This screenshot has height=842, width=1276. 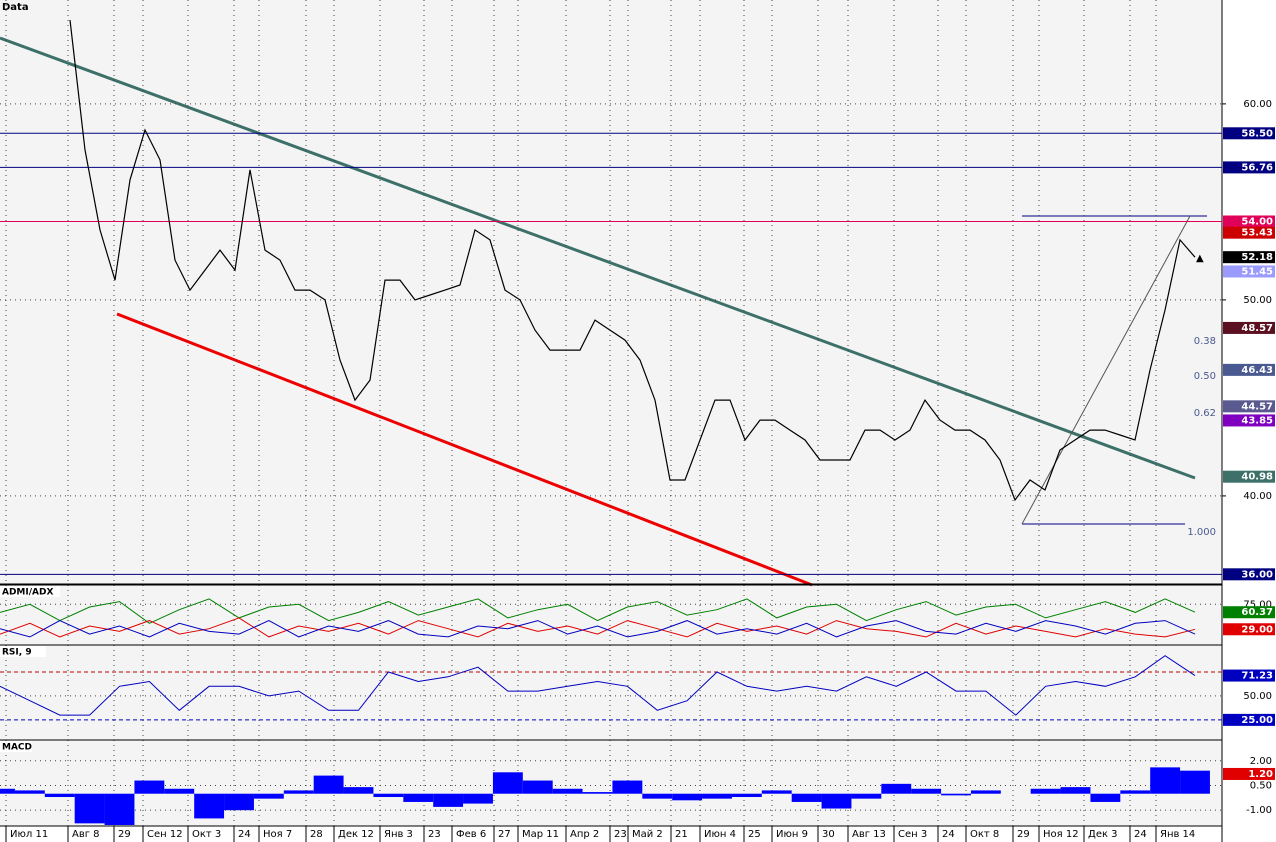 I want to click on x-tick-label: Окт 3, so click(x=206, y=834).